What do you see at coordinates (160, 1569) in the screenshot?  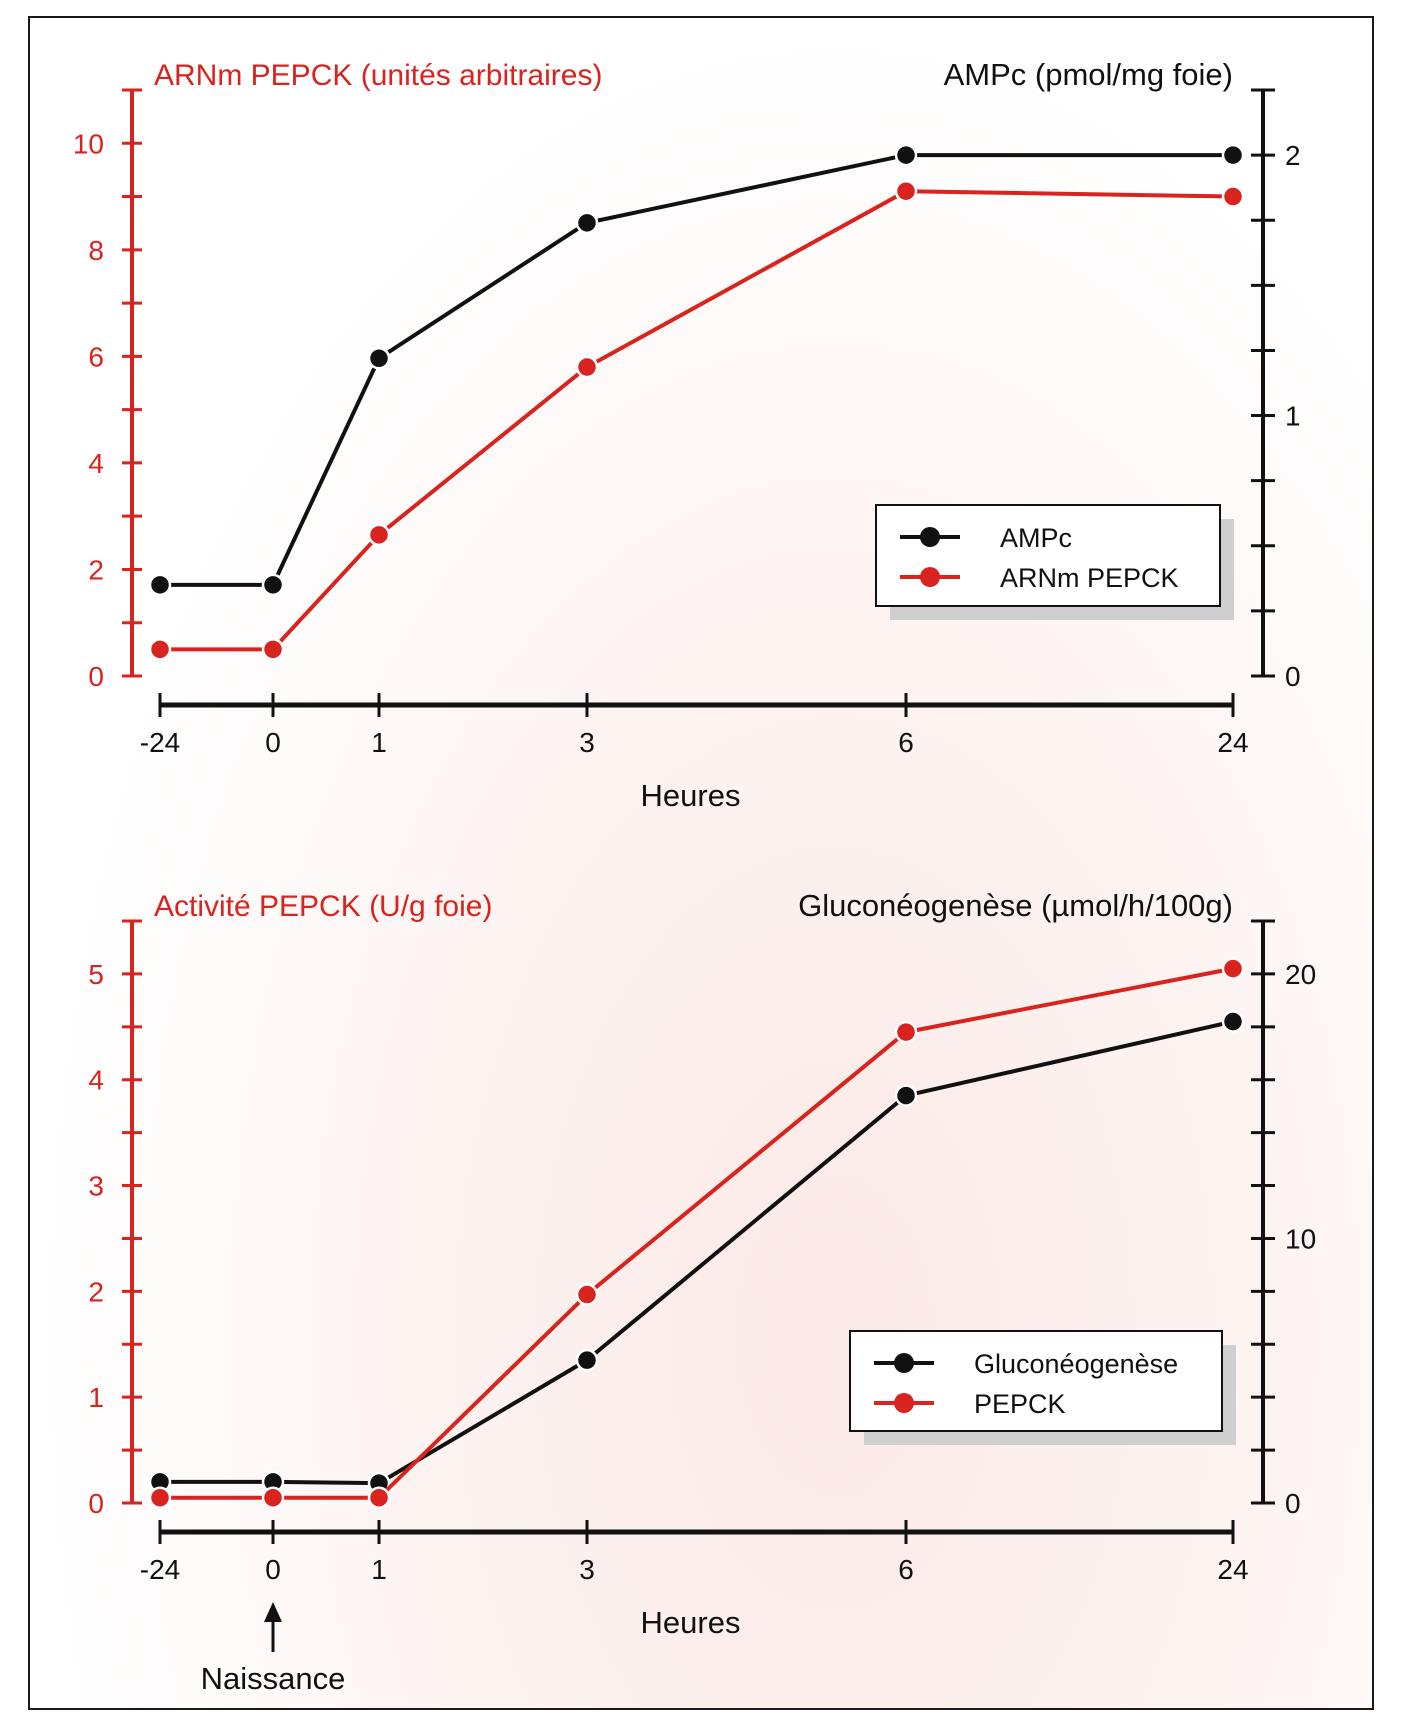 I see `panel2-x-tick-label: -24` at bounding box center [160, 1569].